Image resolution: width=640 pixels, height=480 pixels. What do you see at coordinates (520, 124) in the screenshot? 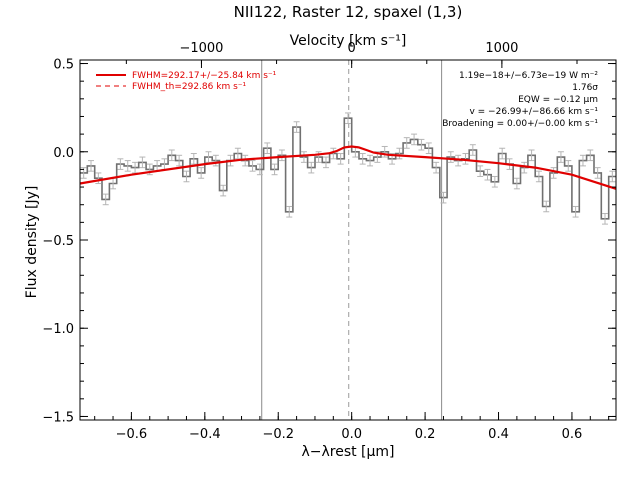
I see `annotation-broadening: Broadening = 0.00+/−0.00 km s⁻¹` at bounding box center [520, 124].